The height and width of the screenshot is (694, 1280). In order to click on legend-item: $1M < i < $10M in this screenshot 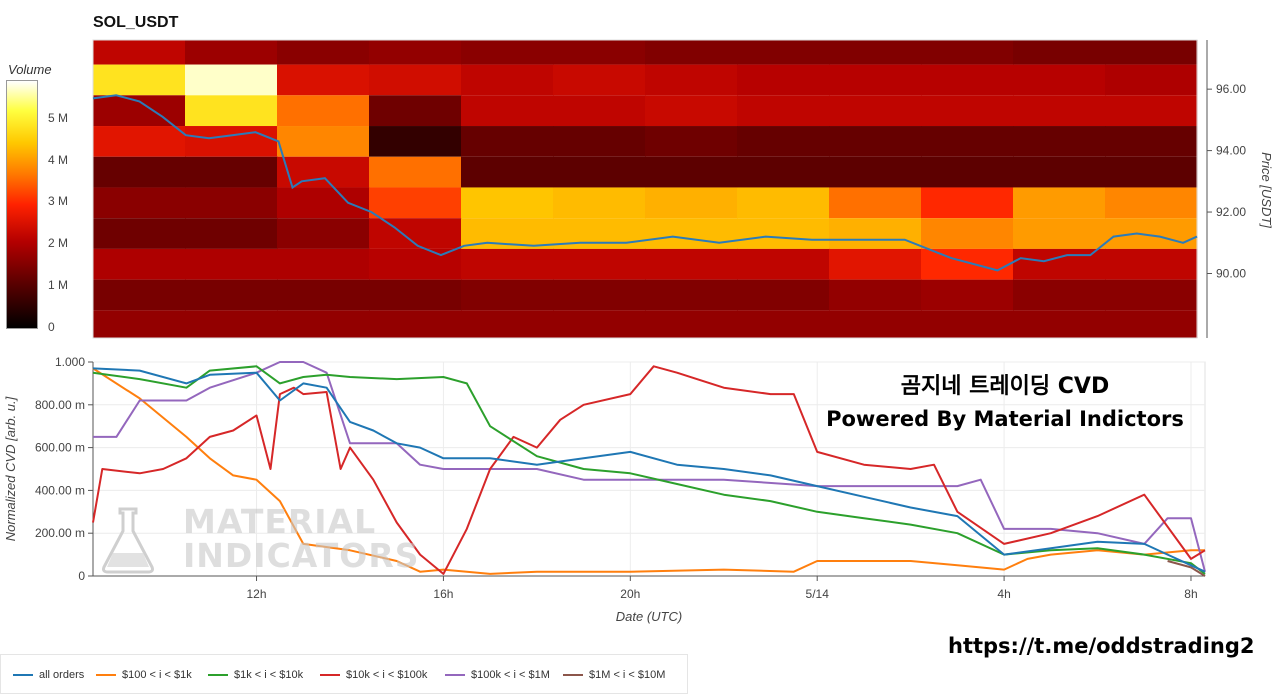, I will do `click(614, 675)`.